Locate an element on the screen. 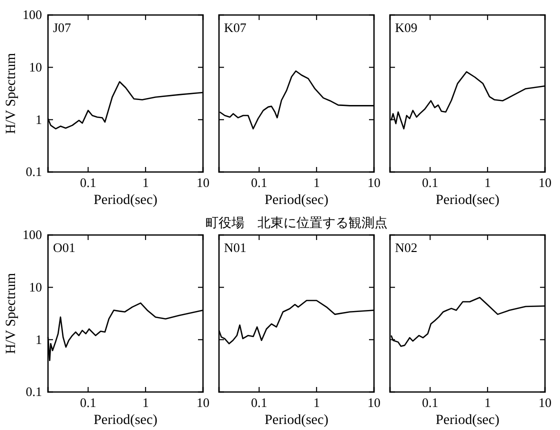  annotation: J07 is located at coordinates (62, 27).